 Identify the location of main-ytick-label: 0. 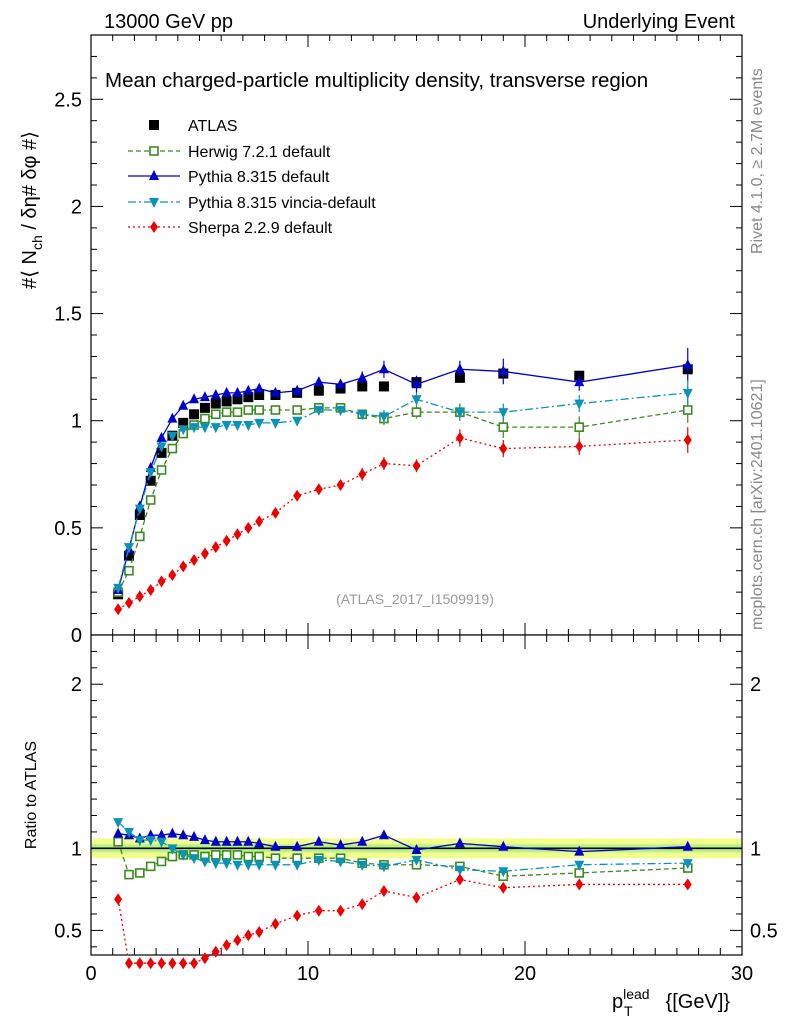
(76, 636).